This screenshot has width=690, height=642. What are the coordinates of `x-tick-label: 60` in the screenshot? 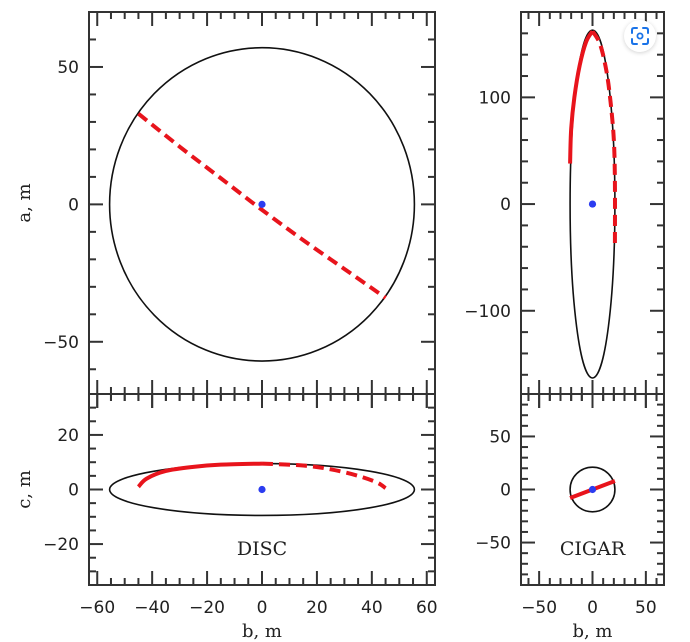 It's located at (427, 608).